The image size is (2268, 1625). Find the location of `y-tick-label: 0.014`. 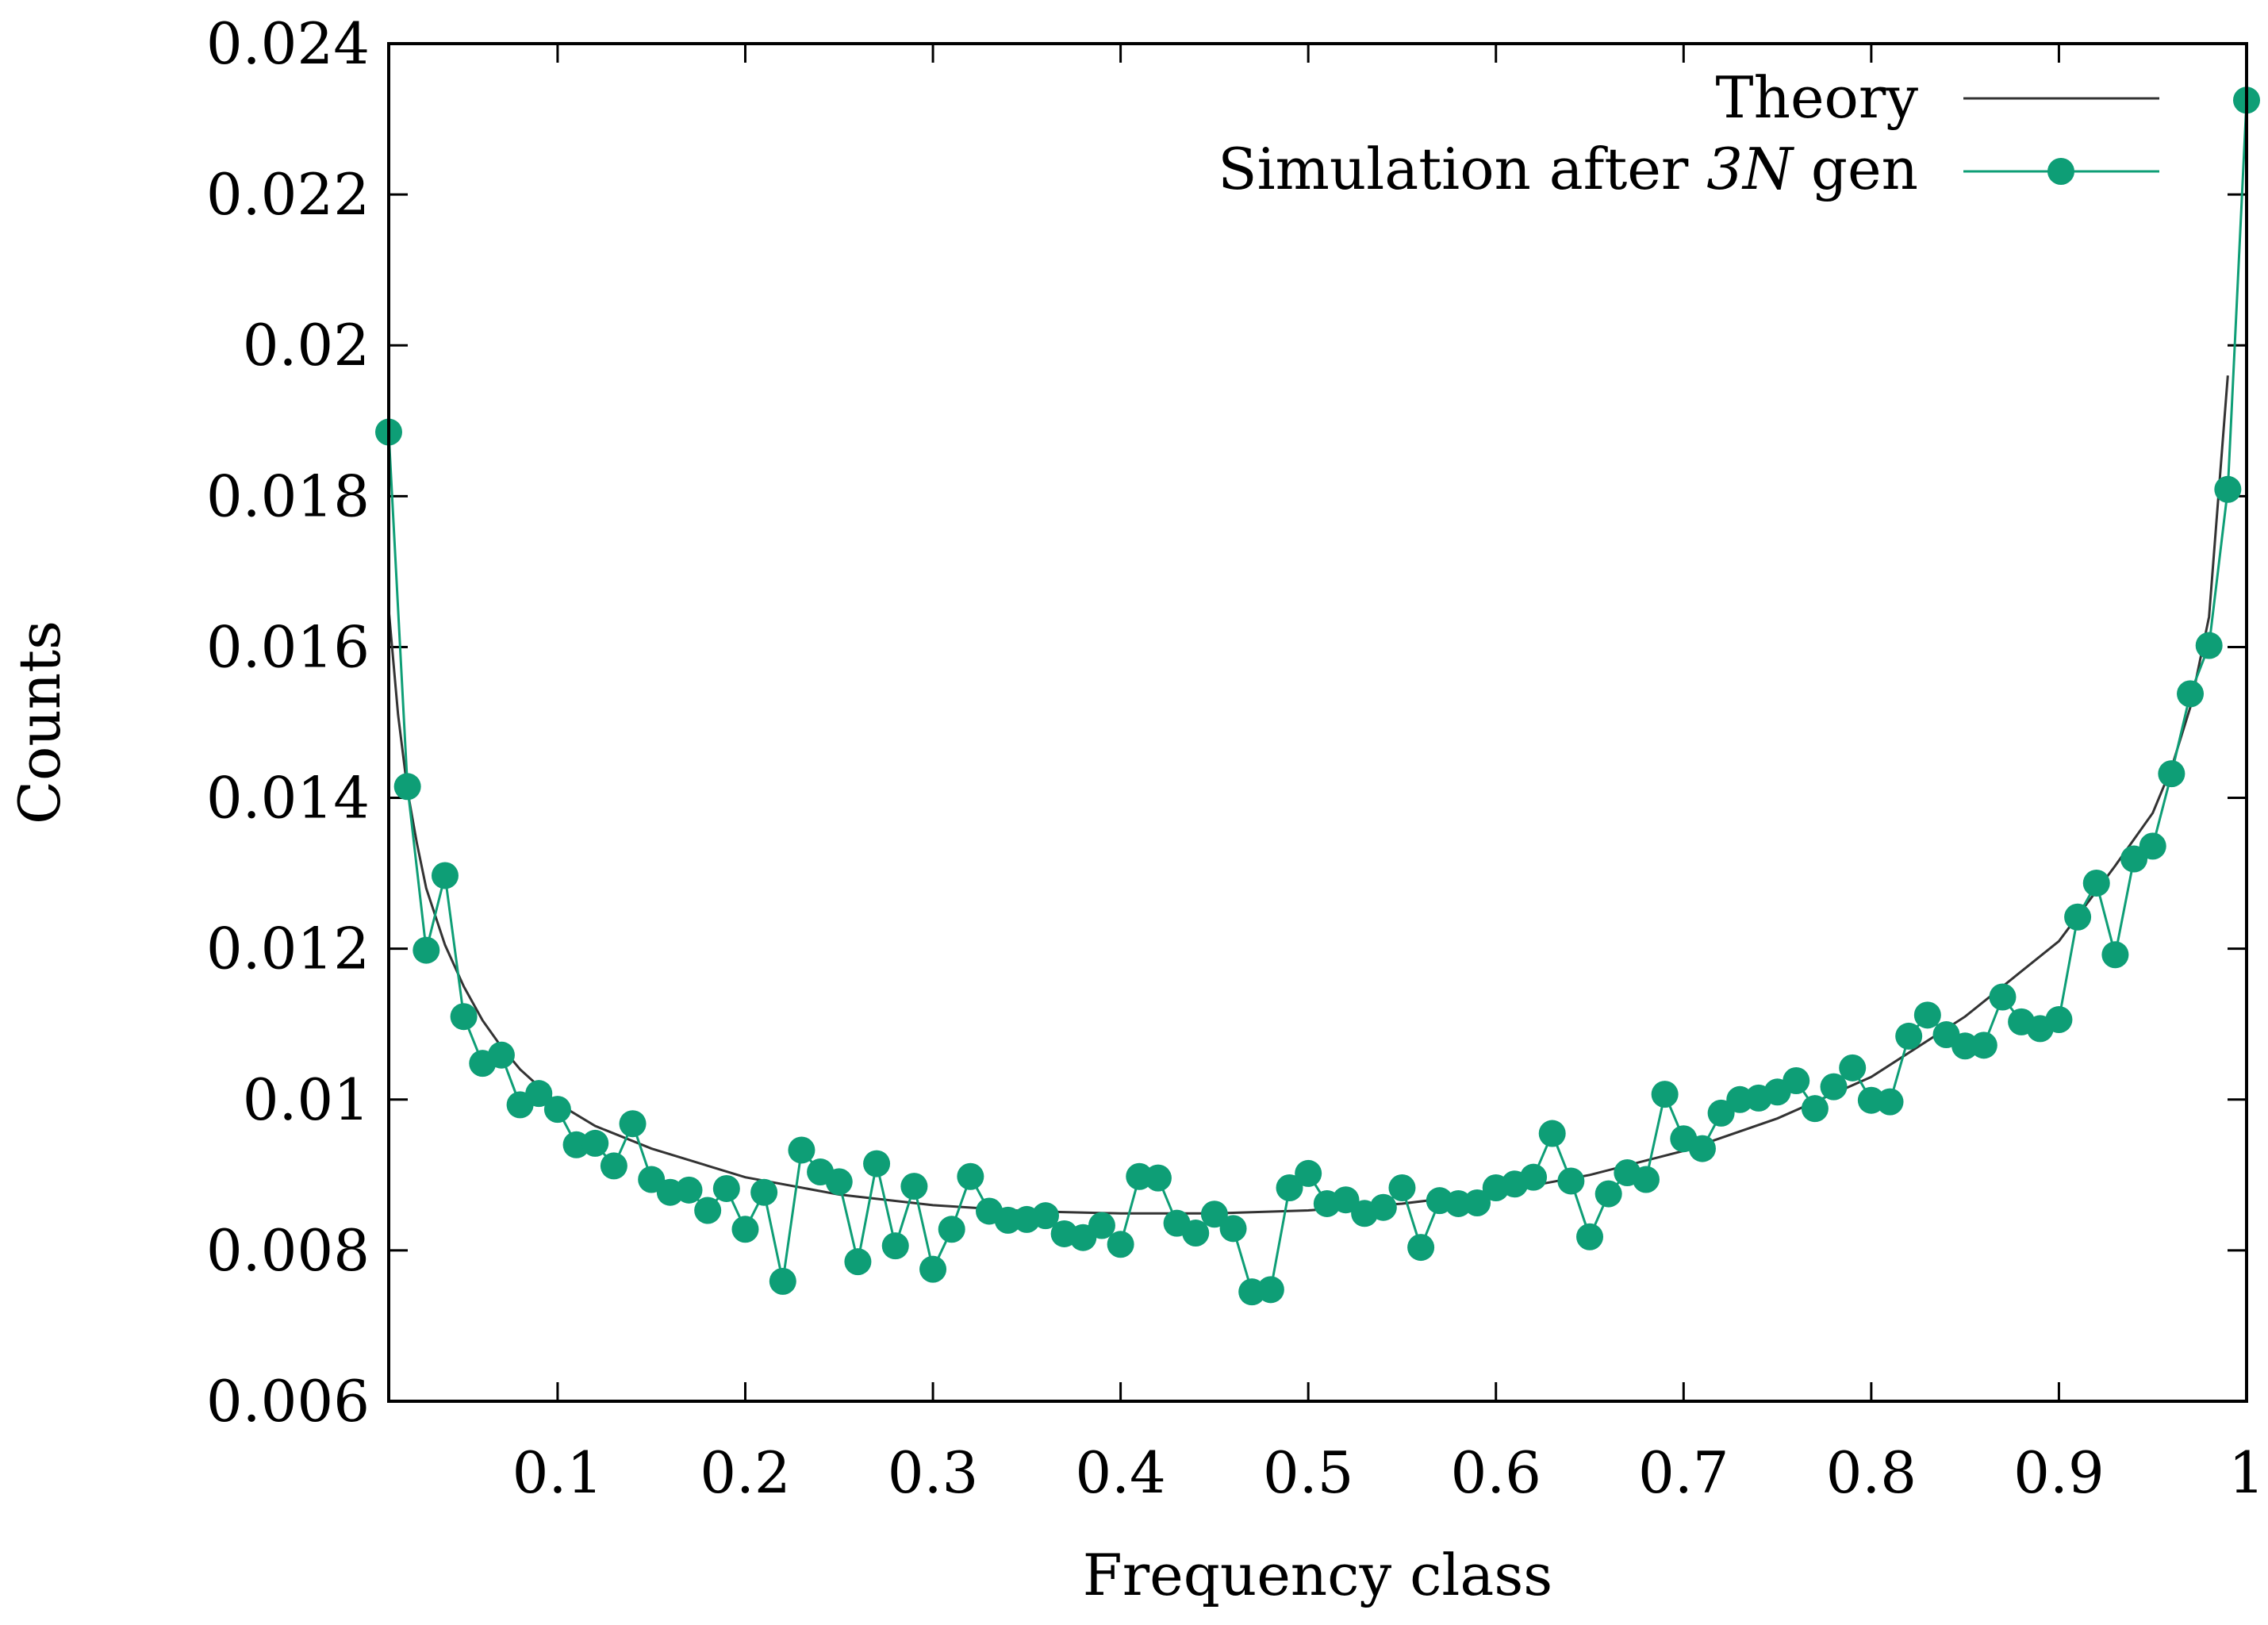

y-tick-label: 0.014 is located at coordinates (288, 799).